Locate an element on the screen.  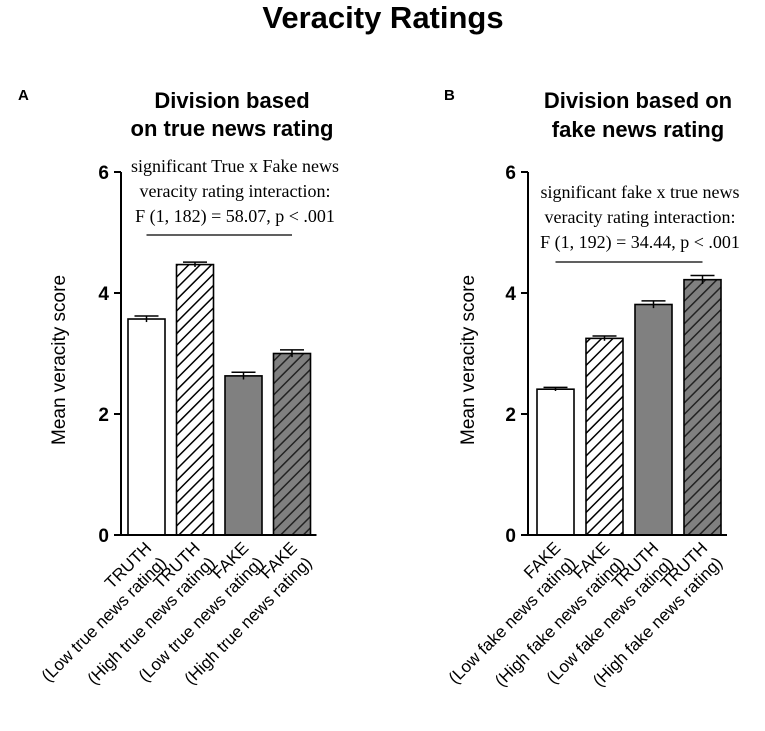
panel-b-y-tick-label: 0 is located at coordinates (510, 536).